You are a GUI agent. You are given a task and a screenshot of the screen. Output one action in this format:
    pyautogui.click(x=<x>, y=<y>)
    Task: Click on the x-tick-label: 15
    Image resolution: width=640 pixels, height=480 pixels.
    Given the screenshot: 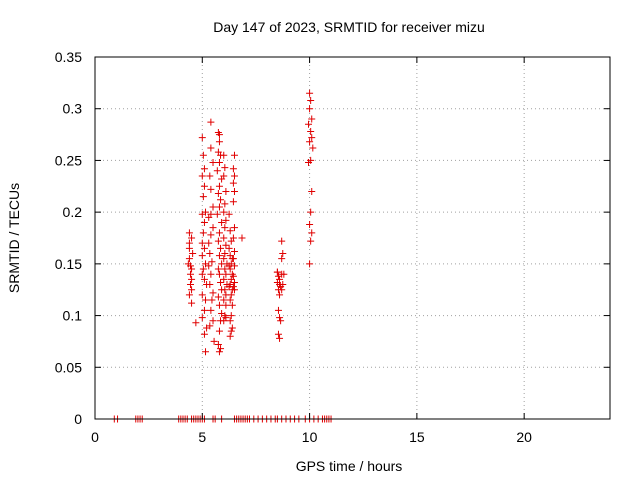 What is the action you would take?
    pyautogui.click(x=417, y=437)
    